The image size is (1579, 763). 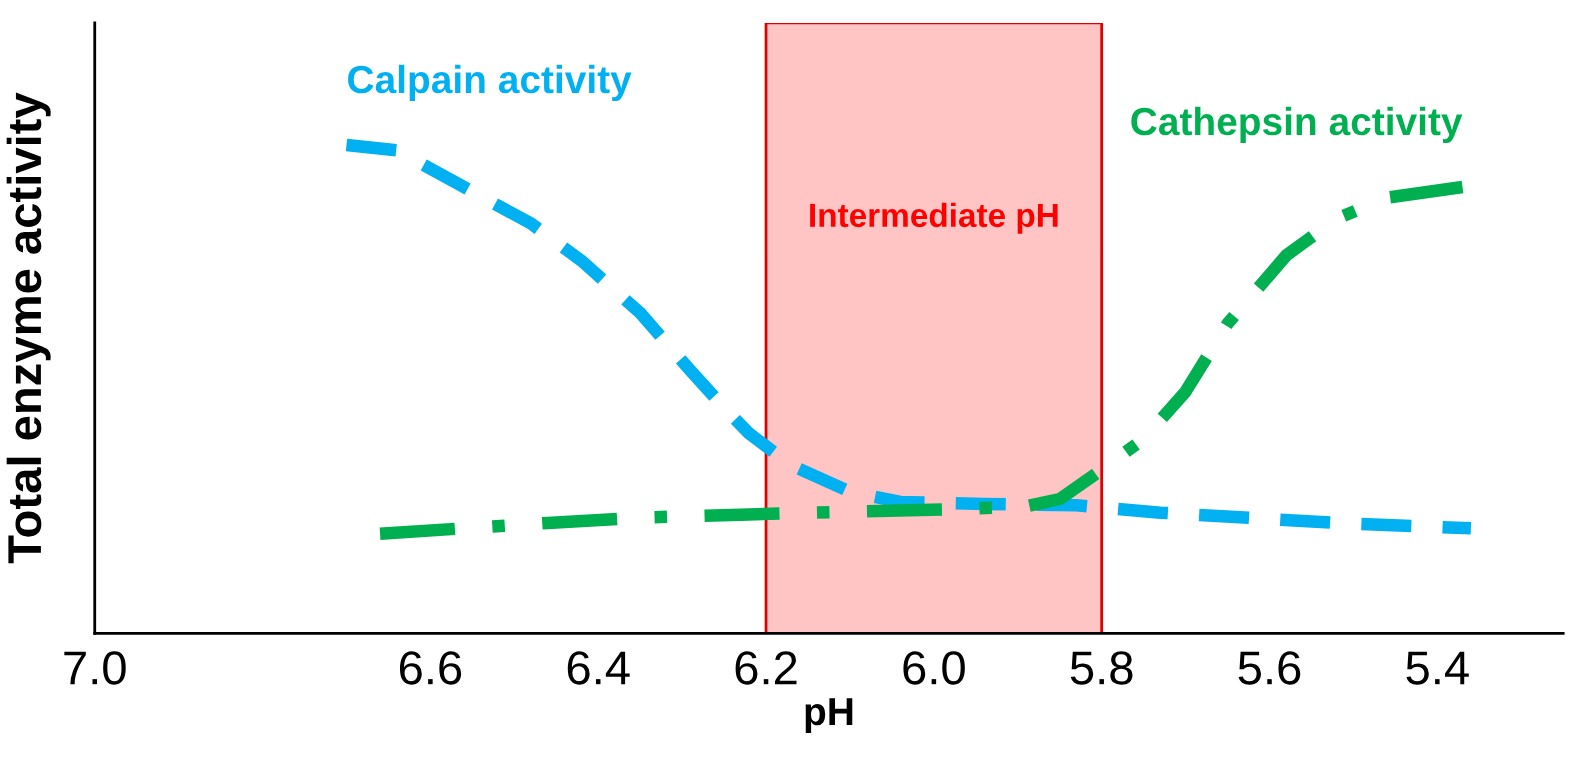 What do you see at coordinates (95, 668) in the screenshot?
I see `x-tick-label: 7.0` at bounding box center [95, 668].